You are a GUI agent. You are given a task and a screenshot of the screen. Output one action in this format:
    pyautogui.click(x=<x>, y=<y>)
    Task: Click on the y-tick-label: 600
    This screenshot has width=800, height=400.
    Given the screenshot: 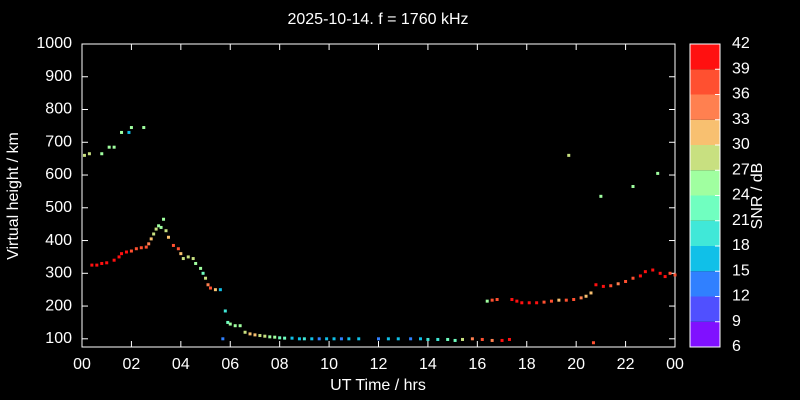 What is the action you would take?
    pyautogui.click(x=58, y=174)
    